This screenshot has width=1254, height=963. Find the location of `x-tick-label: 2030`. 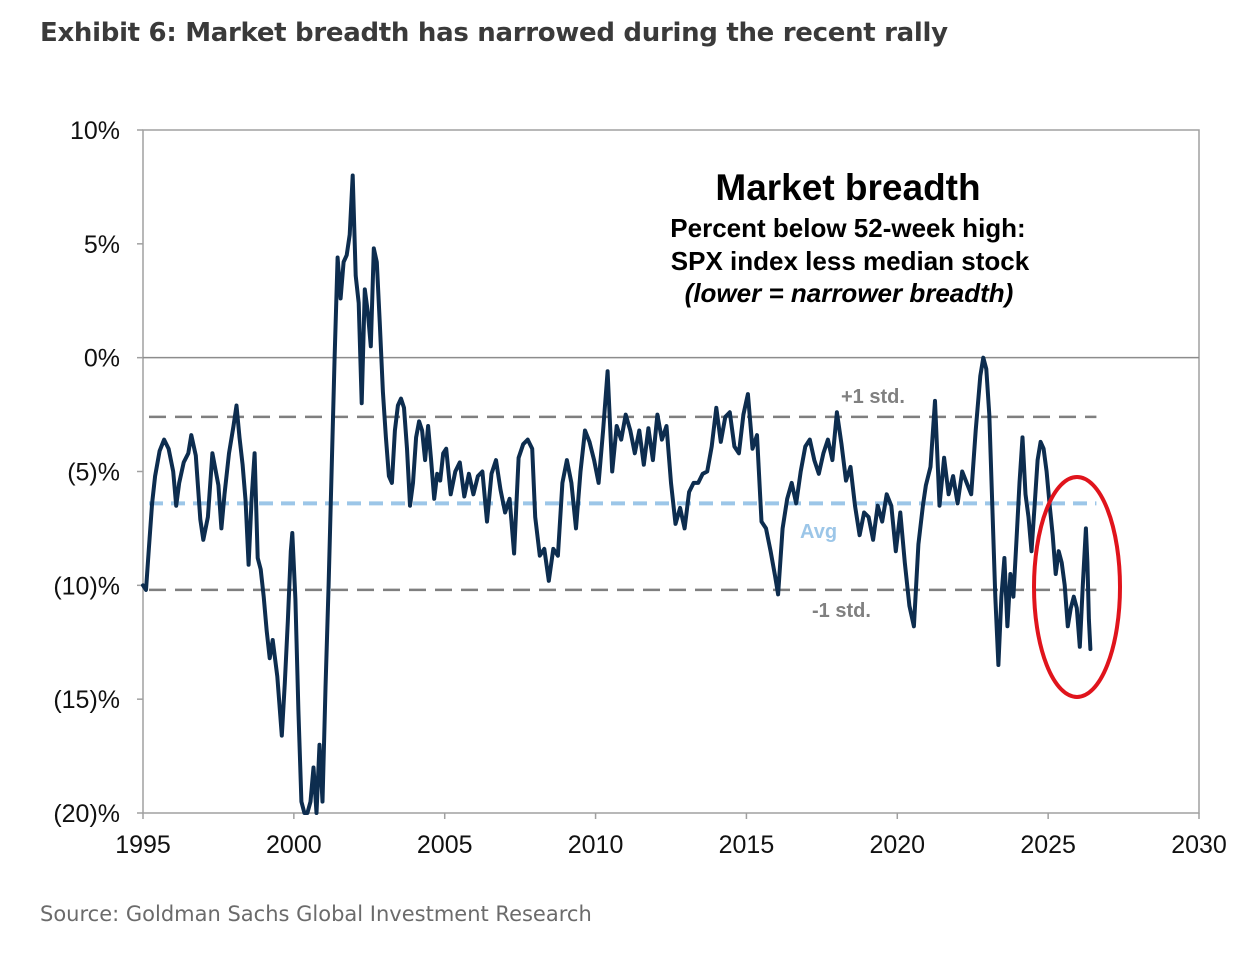

x-tick-label: 2030 is located at coordinates (1199, 845).